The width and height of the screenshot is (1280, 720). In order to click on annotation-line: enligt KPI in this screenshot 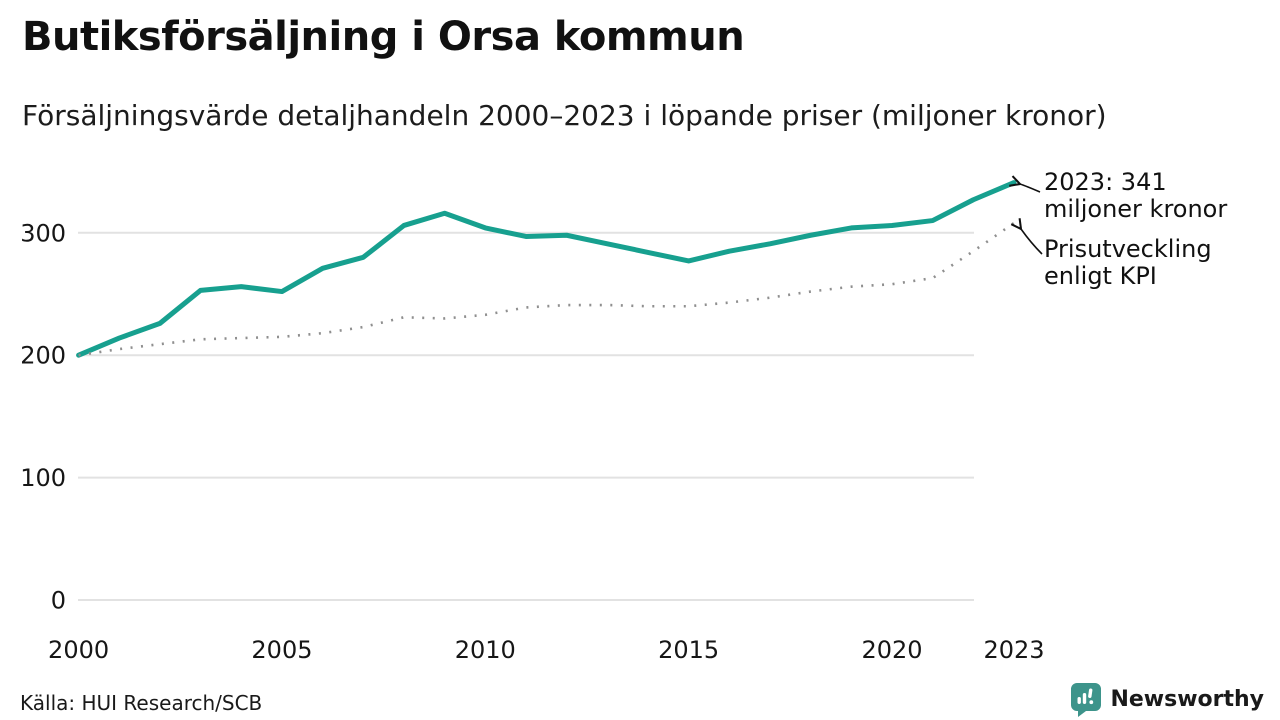, I will do `click(1100, 276)`.